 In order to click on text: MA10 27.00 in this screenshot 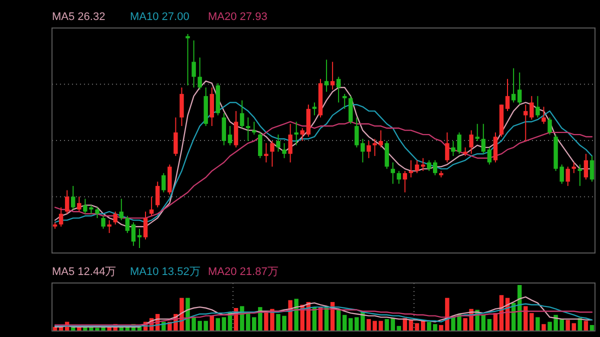, I will do `click(160, 17)`.